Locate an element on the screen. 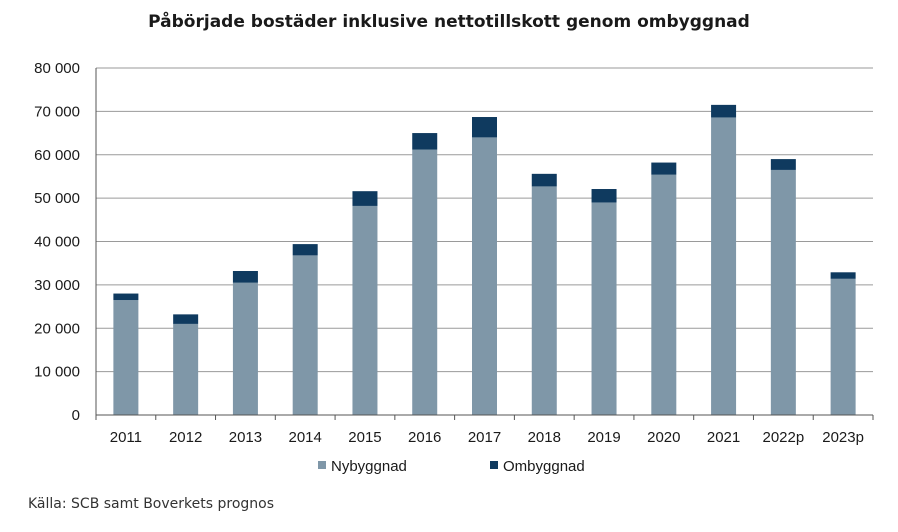 The height and width of the screenshot is (532, 898). bar-ombyggnad-2012 is located at coordinates (186, 319).